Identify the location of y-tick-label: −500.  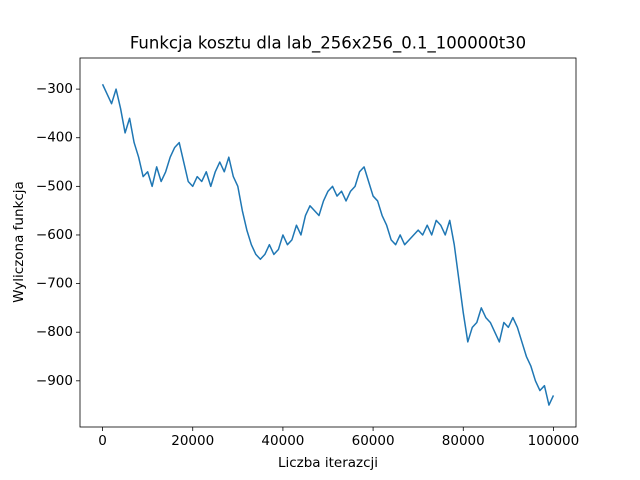
(54, 186).